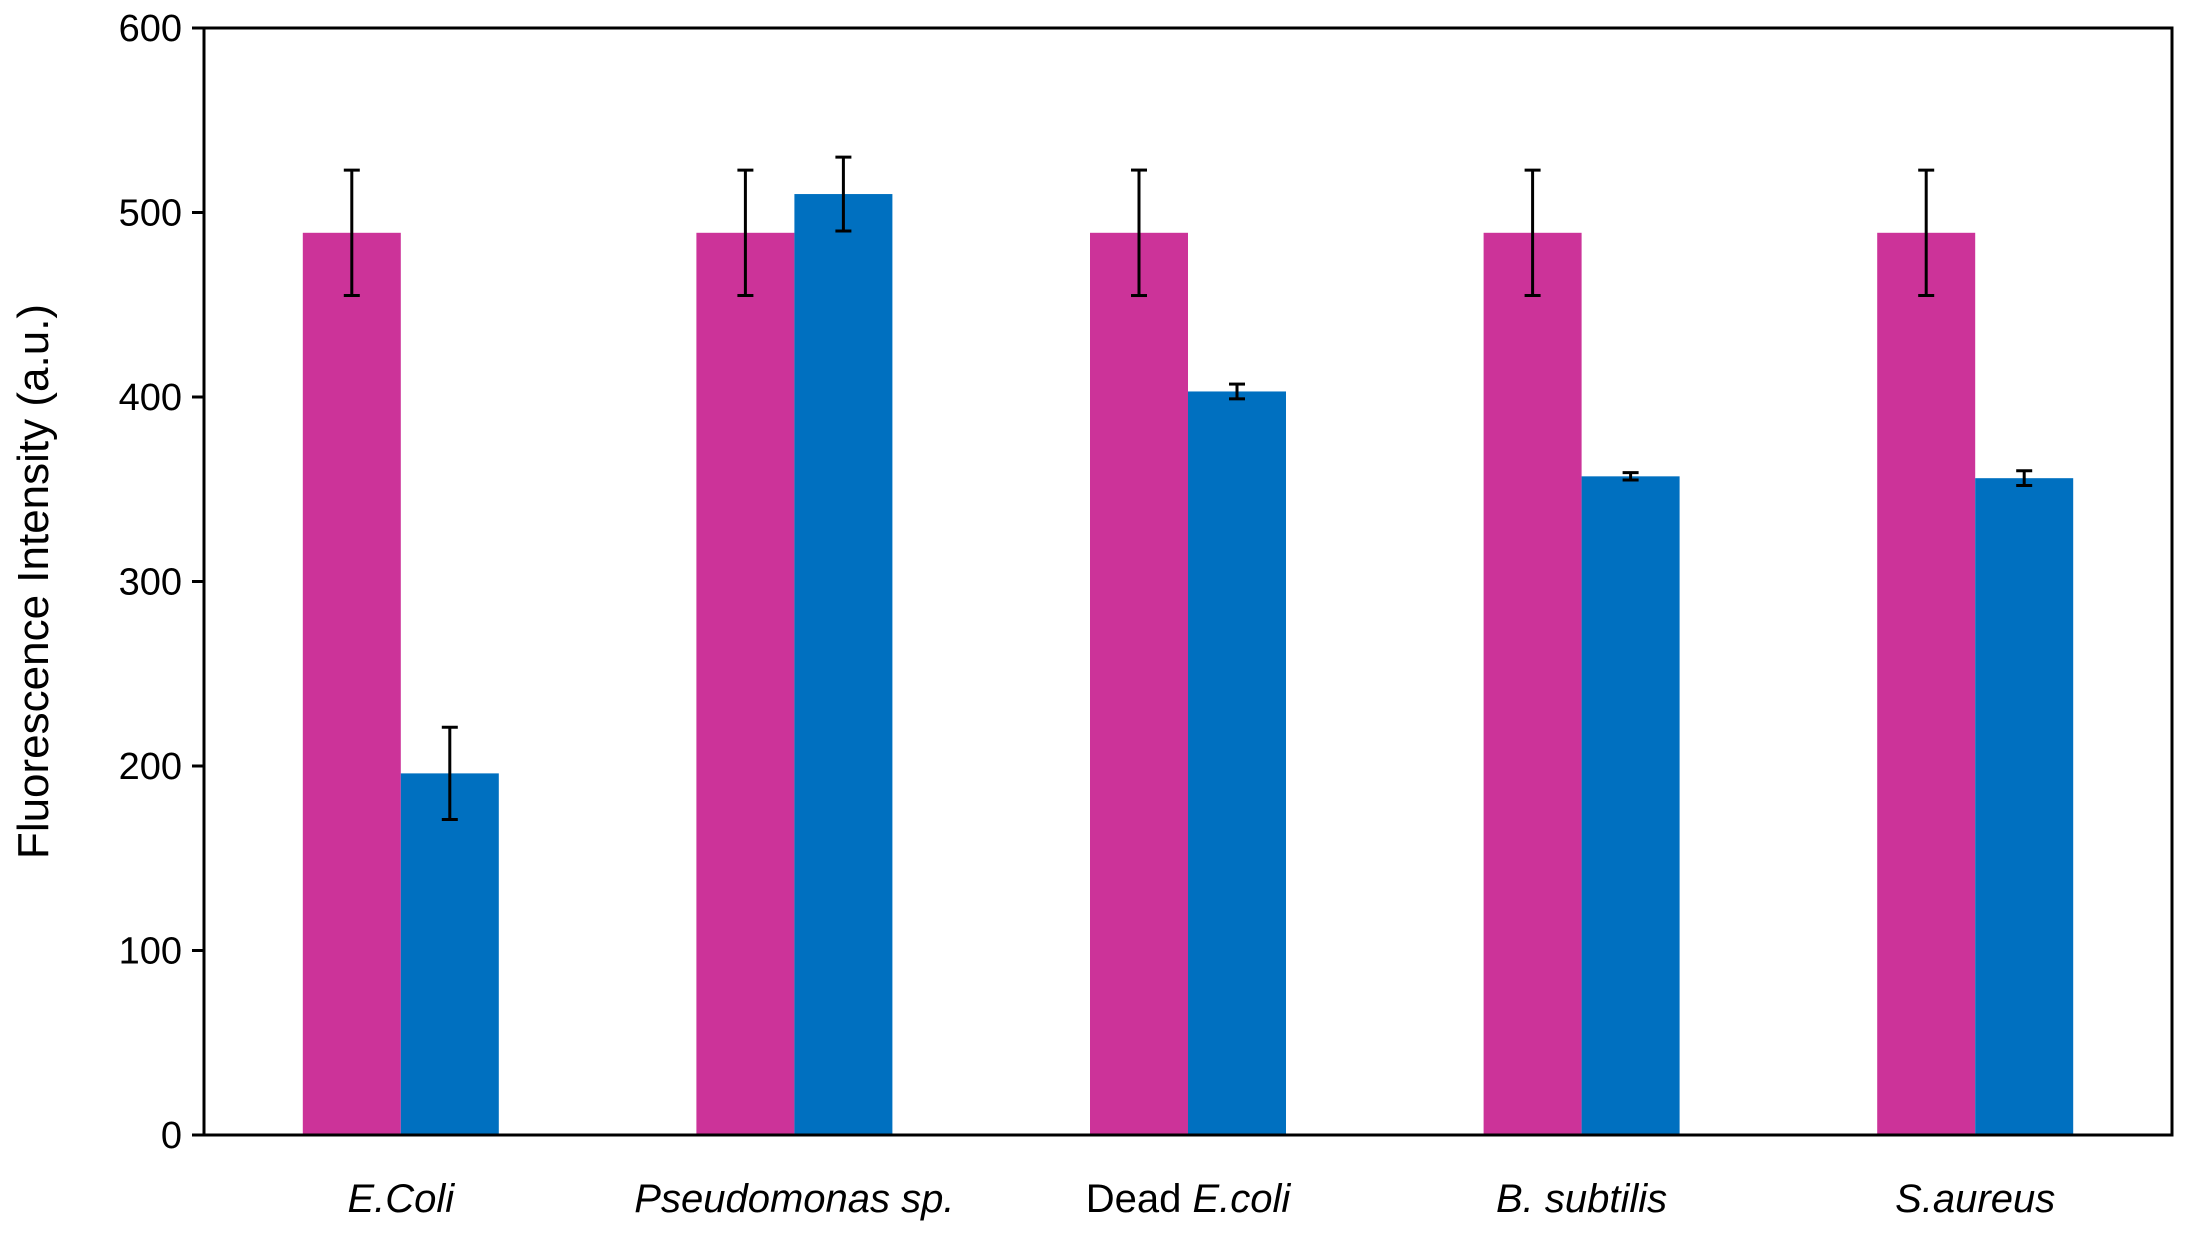 This screenshot has height=1247, width=2189. I want to click on y-tick-label: 400, so click(150, 398).